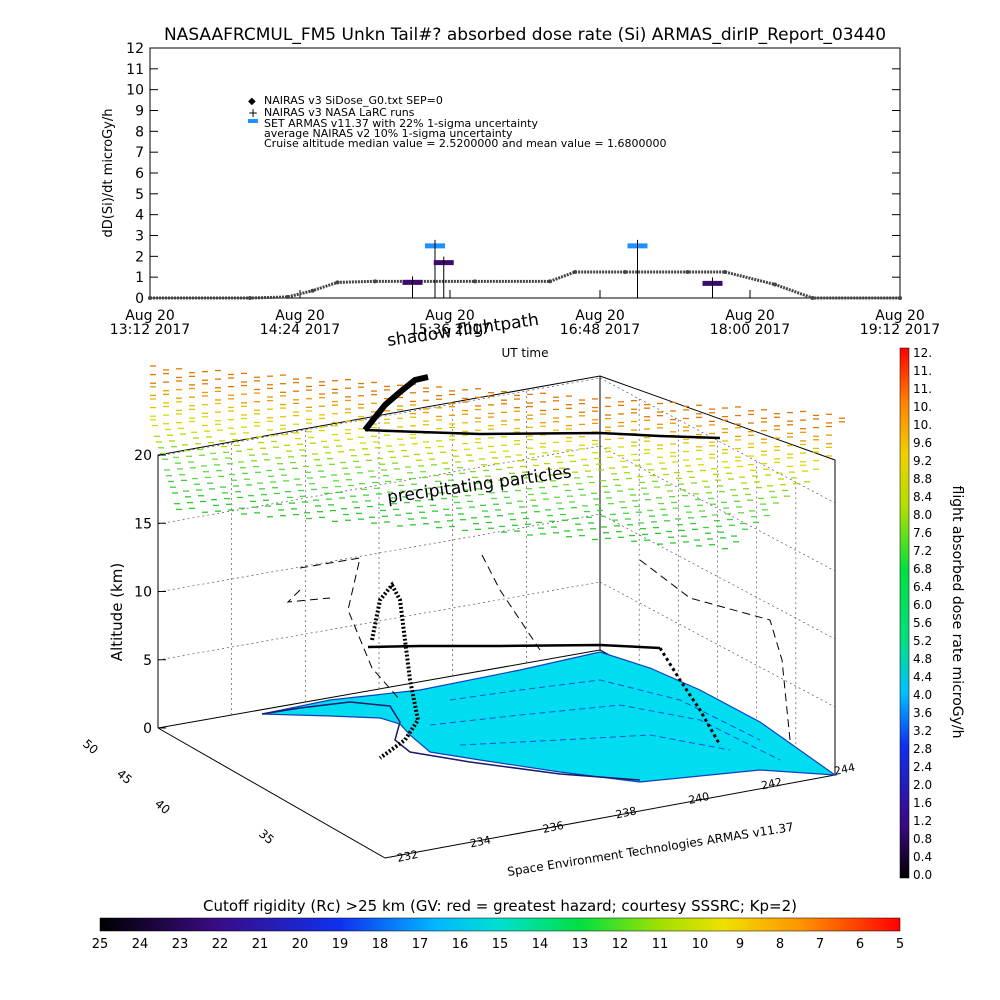  I want to click on rigidity-tick-label: 17, so click(420, 944).